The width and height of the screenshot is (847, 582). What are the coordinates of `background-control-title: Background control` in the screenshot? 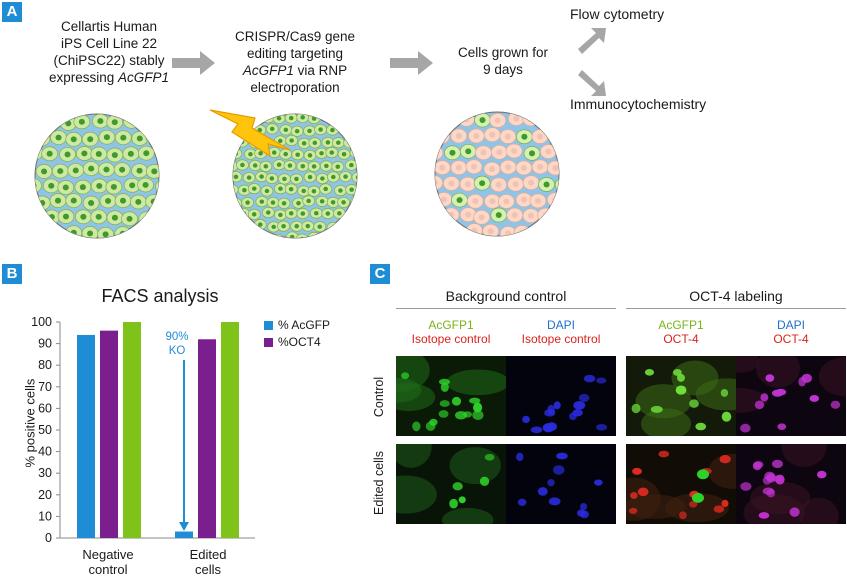 It's located at (506, 296).